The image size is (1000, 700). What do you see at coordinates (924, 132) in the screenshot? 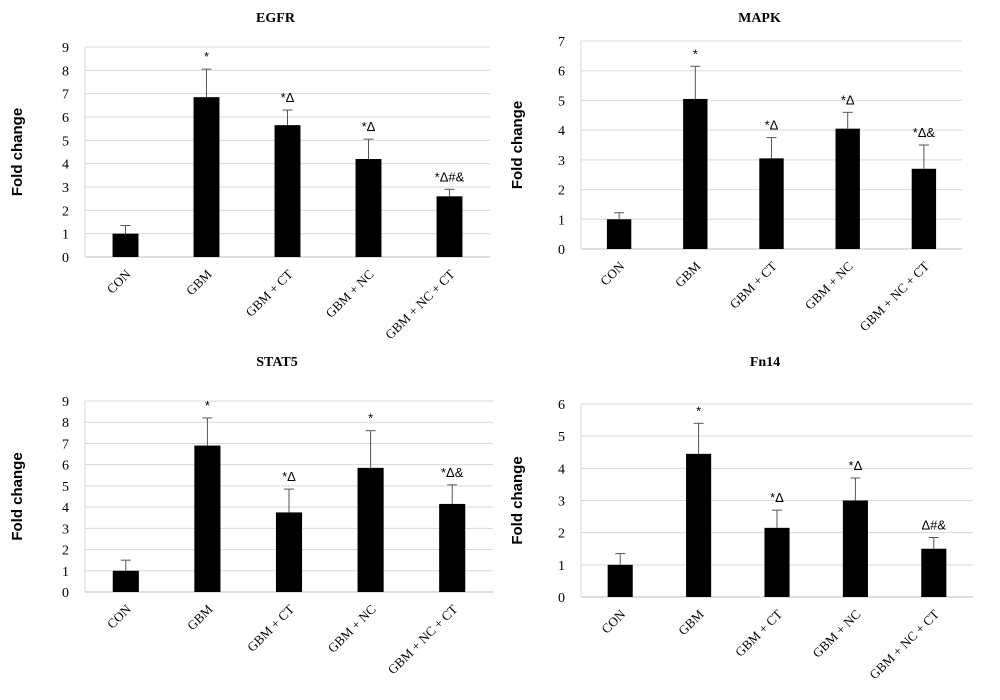
I see `mapk-significance-label: *Δ&` at bounding box center [924, 132].